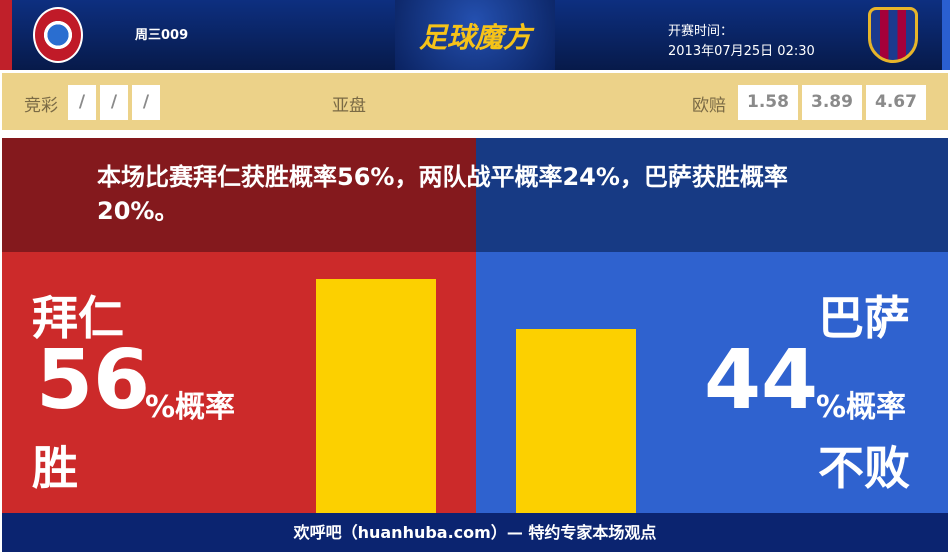 This screenshot has height=552, width=950. What do you see at coordinates (832, 102) in the screenshot?
I see `euro-odd-draw: 3.89` at bounding box center [832, 102].